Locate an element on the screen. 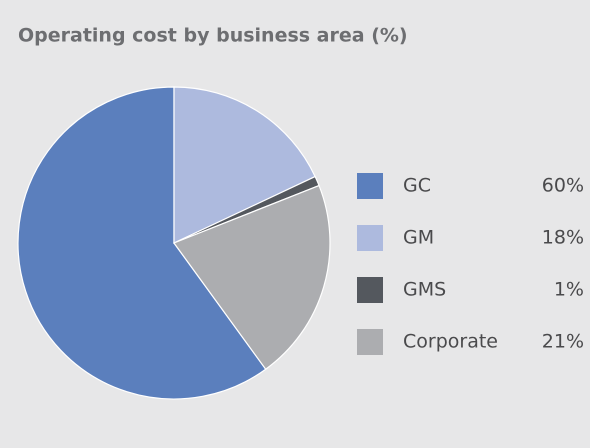  value-label: 60% is located at coordinates (563, 186).